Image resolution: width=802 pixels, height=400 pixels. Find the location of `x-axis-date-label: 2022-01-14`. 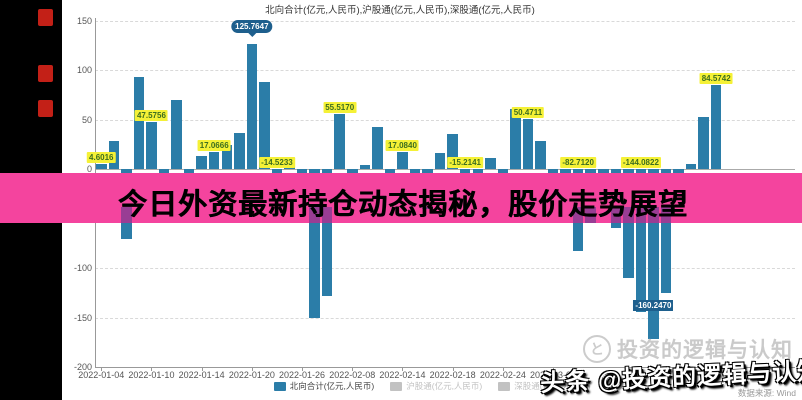

x-axis-date-label: 2022-01-14 is located at coordinates (201, 375).